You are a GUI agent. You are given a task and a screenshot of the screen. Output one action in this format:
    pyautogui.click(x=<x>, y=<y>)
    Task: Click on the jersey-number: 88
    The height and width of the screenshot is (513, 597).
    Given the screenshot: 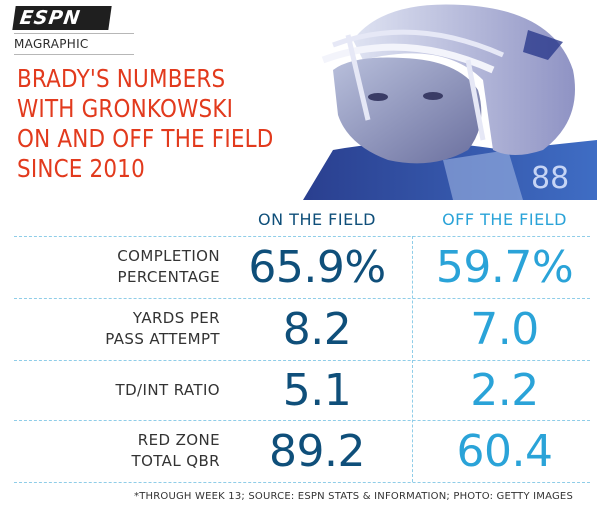 What is the action you would take?
    pyautogui.click(x=550, y=178)
    